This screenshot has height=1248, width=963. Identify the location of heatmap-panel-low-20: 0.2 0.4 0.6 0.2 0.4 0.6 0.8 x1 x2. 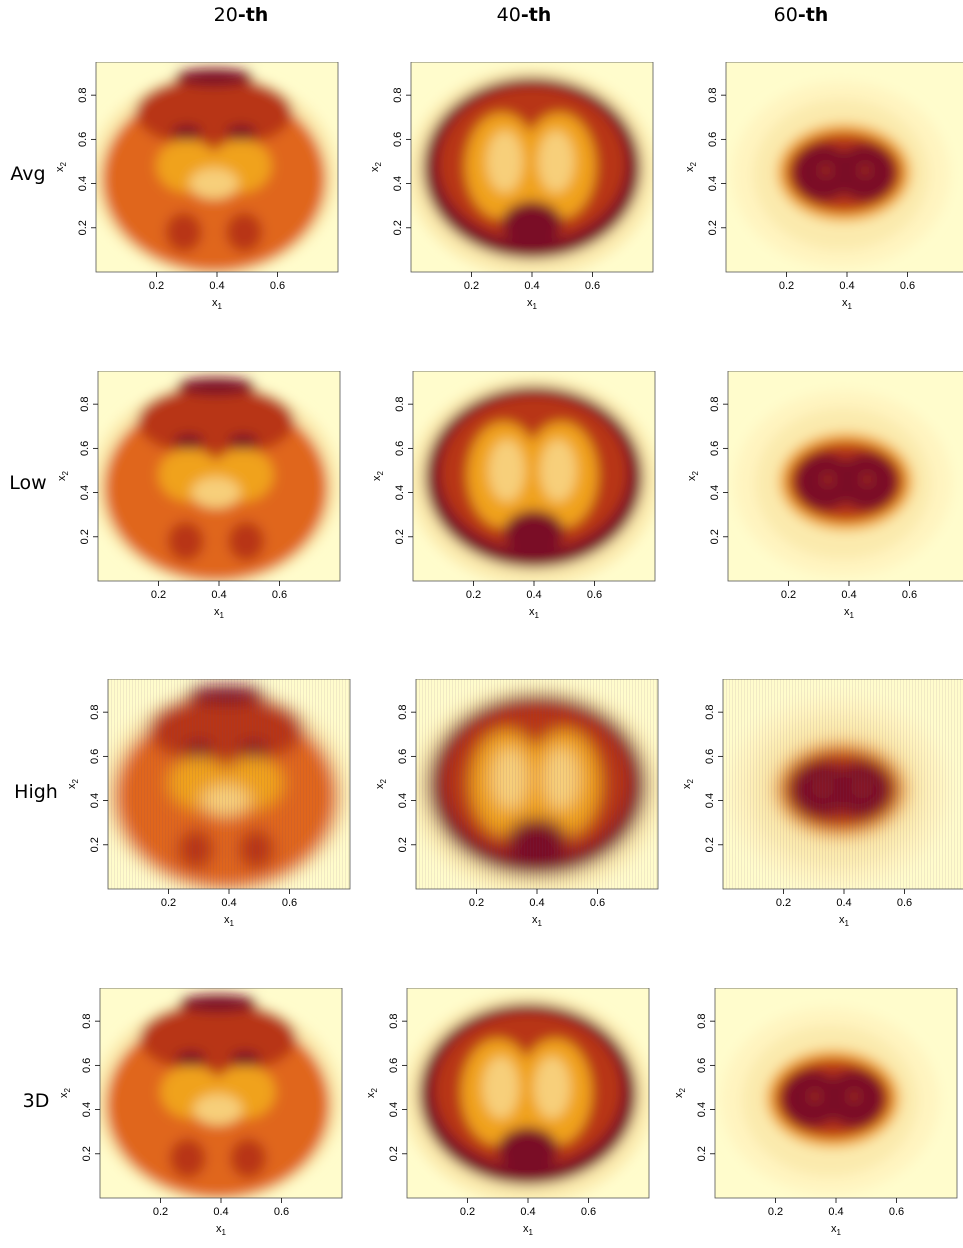
(198, 495).